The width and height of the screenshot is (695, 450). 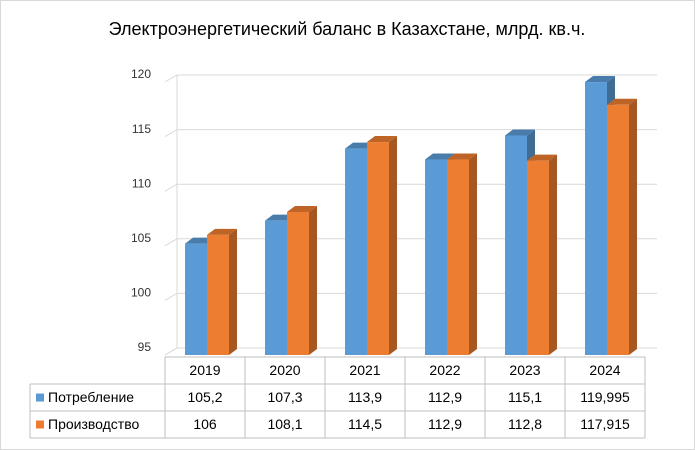 I want to click on legend-label: Производство, so click(x=93, y=424).